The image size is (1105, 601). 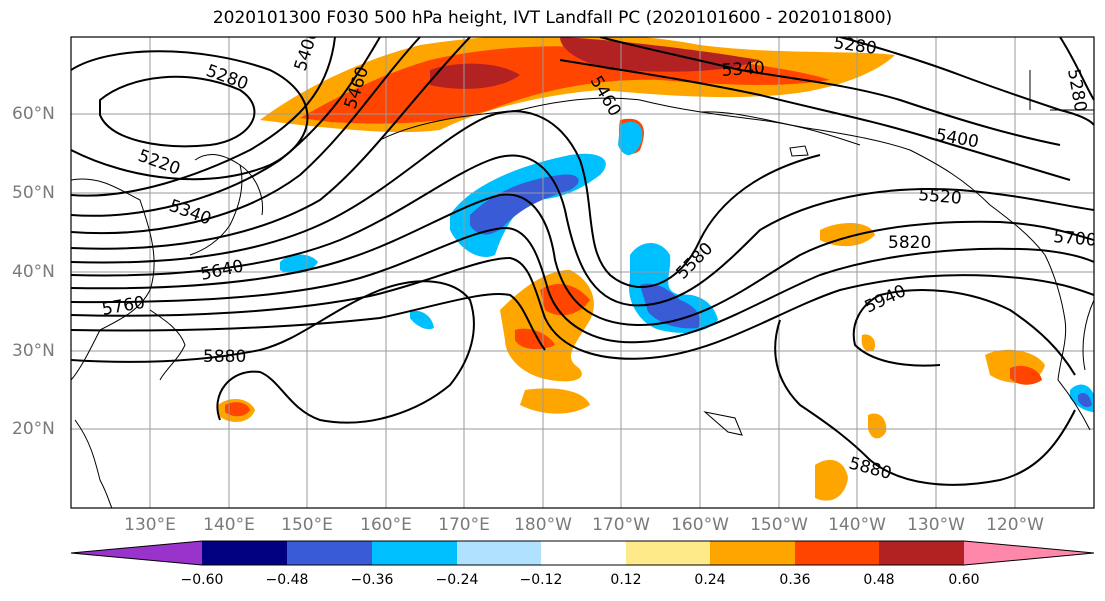 What do you see at coordinates (855, 46) in the screenshot?
I see `contour-label: 5280` at bounding box center [855, 46].